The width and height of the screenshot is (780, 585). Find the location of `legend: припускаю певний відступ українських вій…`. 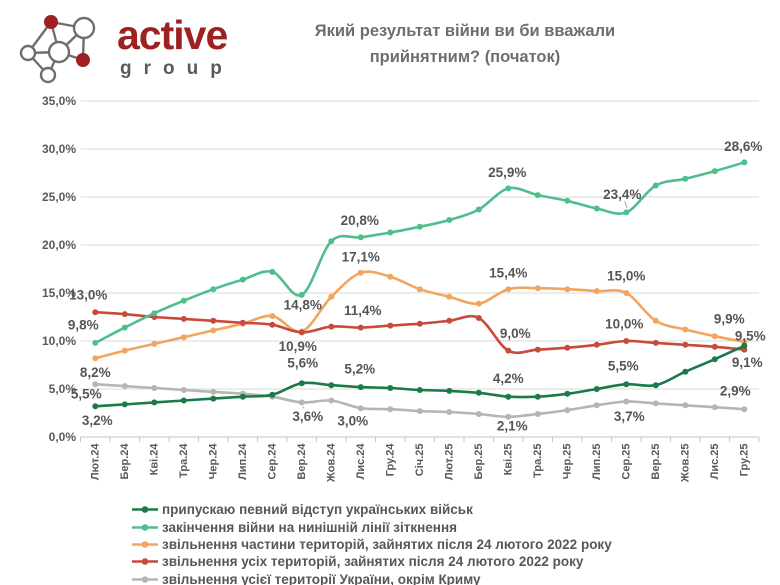

legend: припускаю певний відступ українських вій… is located at coordinates (371, 543).